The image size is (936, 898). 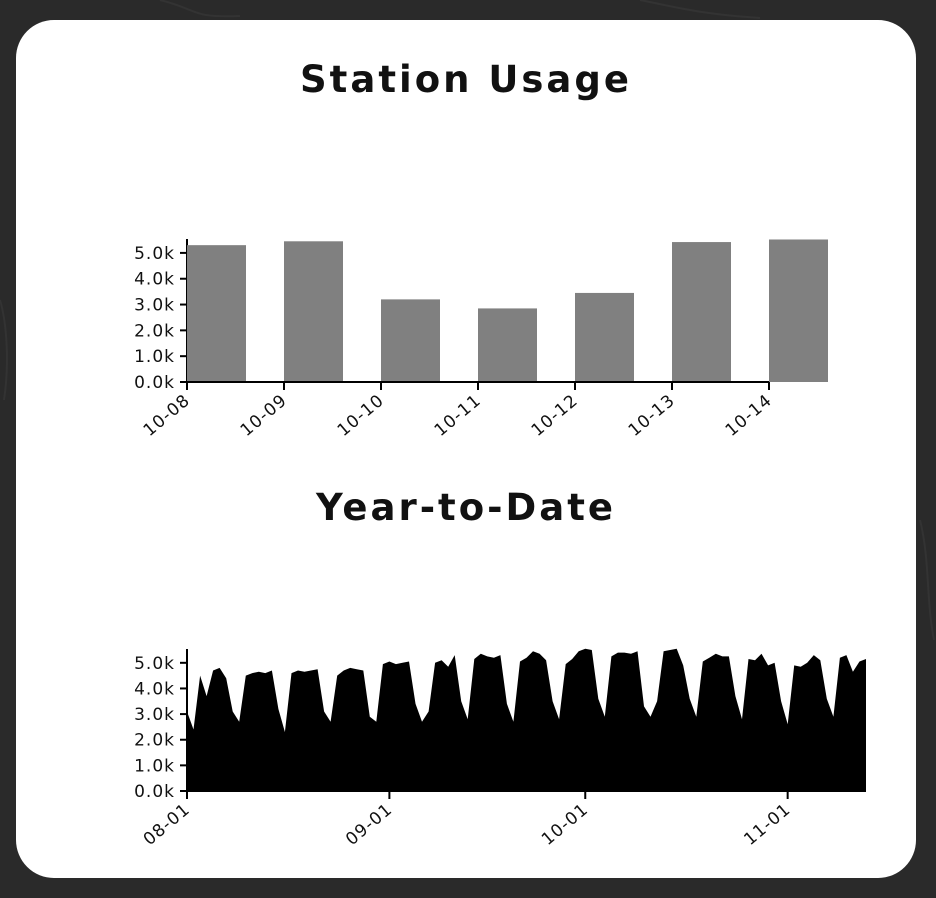 What do you see at coordinates (555, 416) in the screenshot?
I see `x-tick-label: 10-12` at bounding box center [555, 416].